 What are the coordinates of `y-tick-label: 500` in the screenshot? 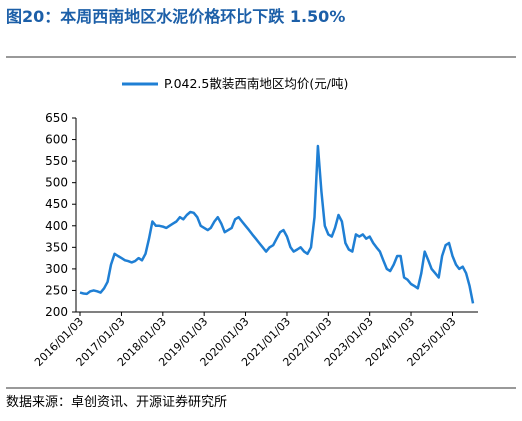 It's located at (56, 183).